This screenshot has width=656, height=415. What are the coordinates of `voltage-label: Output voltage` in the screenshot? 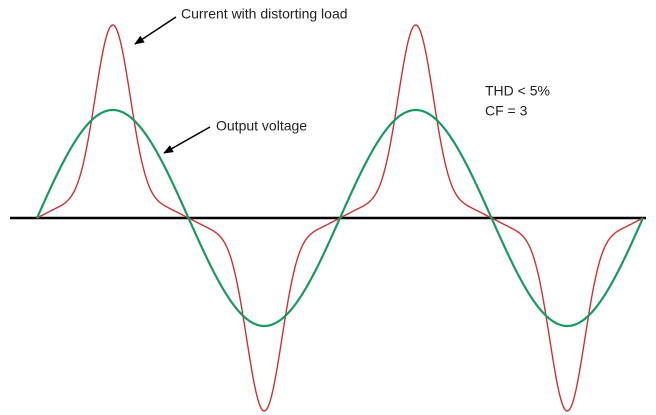 It's located at (261, 126).